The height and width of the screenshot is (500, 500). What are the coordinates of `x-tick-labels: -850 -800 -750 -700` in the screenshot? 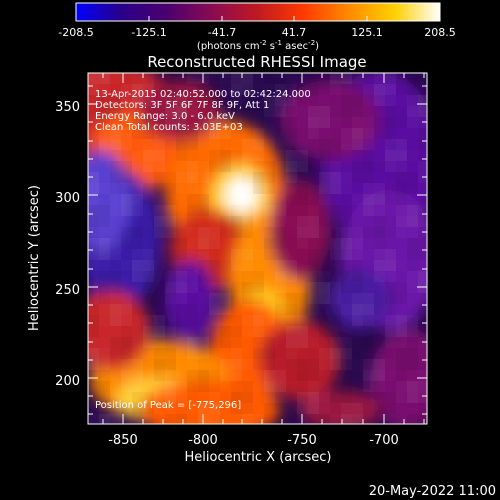 It's located at (253, 440).